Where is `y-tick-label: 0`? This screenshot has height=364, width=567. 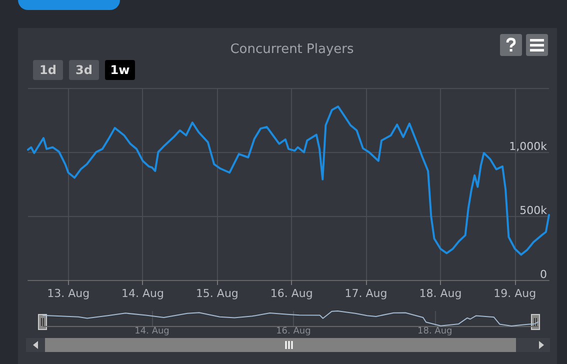 y-tick-label: 0 is located at coordinates (543, 274).